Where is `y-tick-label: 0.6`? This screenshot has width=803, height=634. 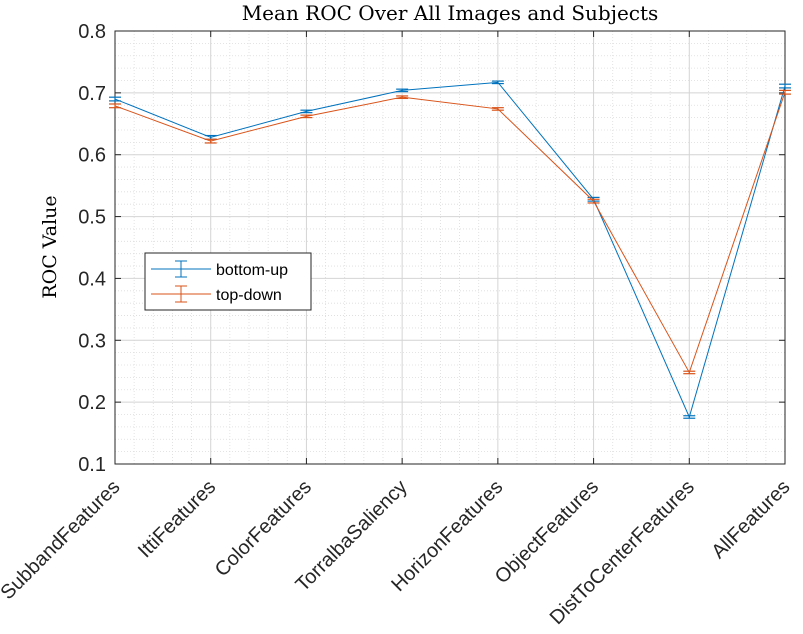 y-tick-label: 0.6 is located at coordinates (92, 156).